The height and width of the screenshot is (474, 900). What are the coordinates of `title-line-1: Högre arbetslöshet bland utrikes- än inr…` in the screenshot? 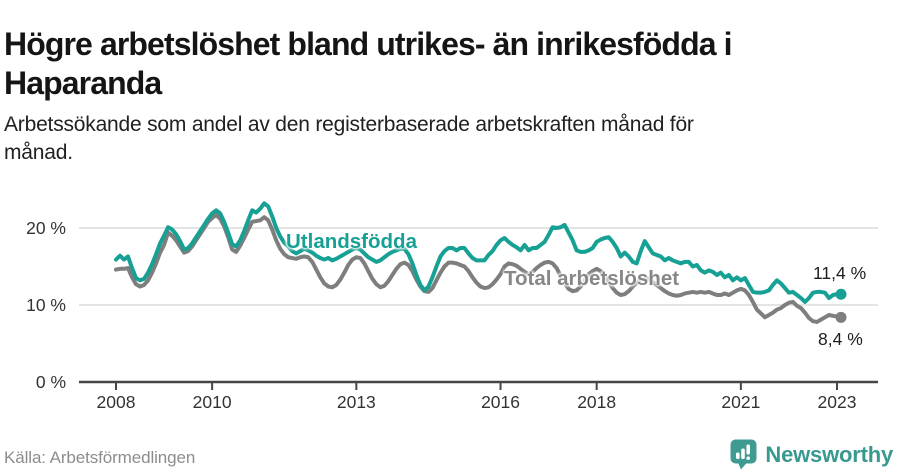 It's located at (368, 44).